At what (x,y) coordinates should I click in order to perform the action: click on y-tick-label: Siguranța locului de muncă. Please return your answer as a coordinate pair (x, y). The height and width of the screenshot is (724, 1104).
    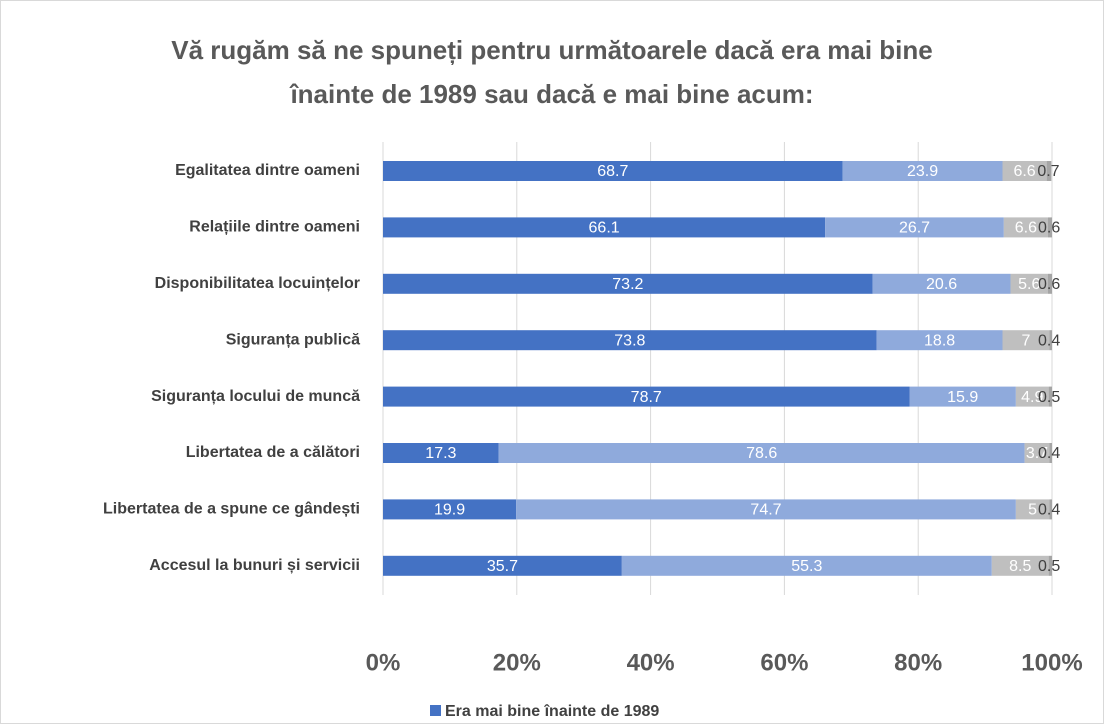
    Looking at the image, I should click on (255, 396).